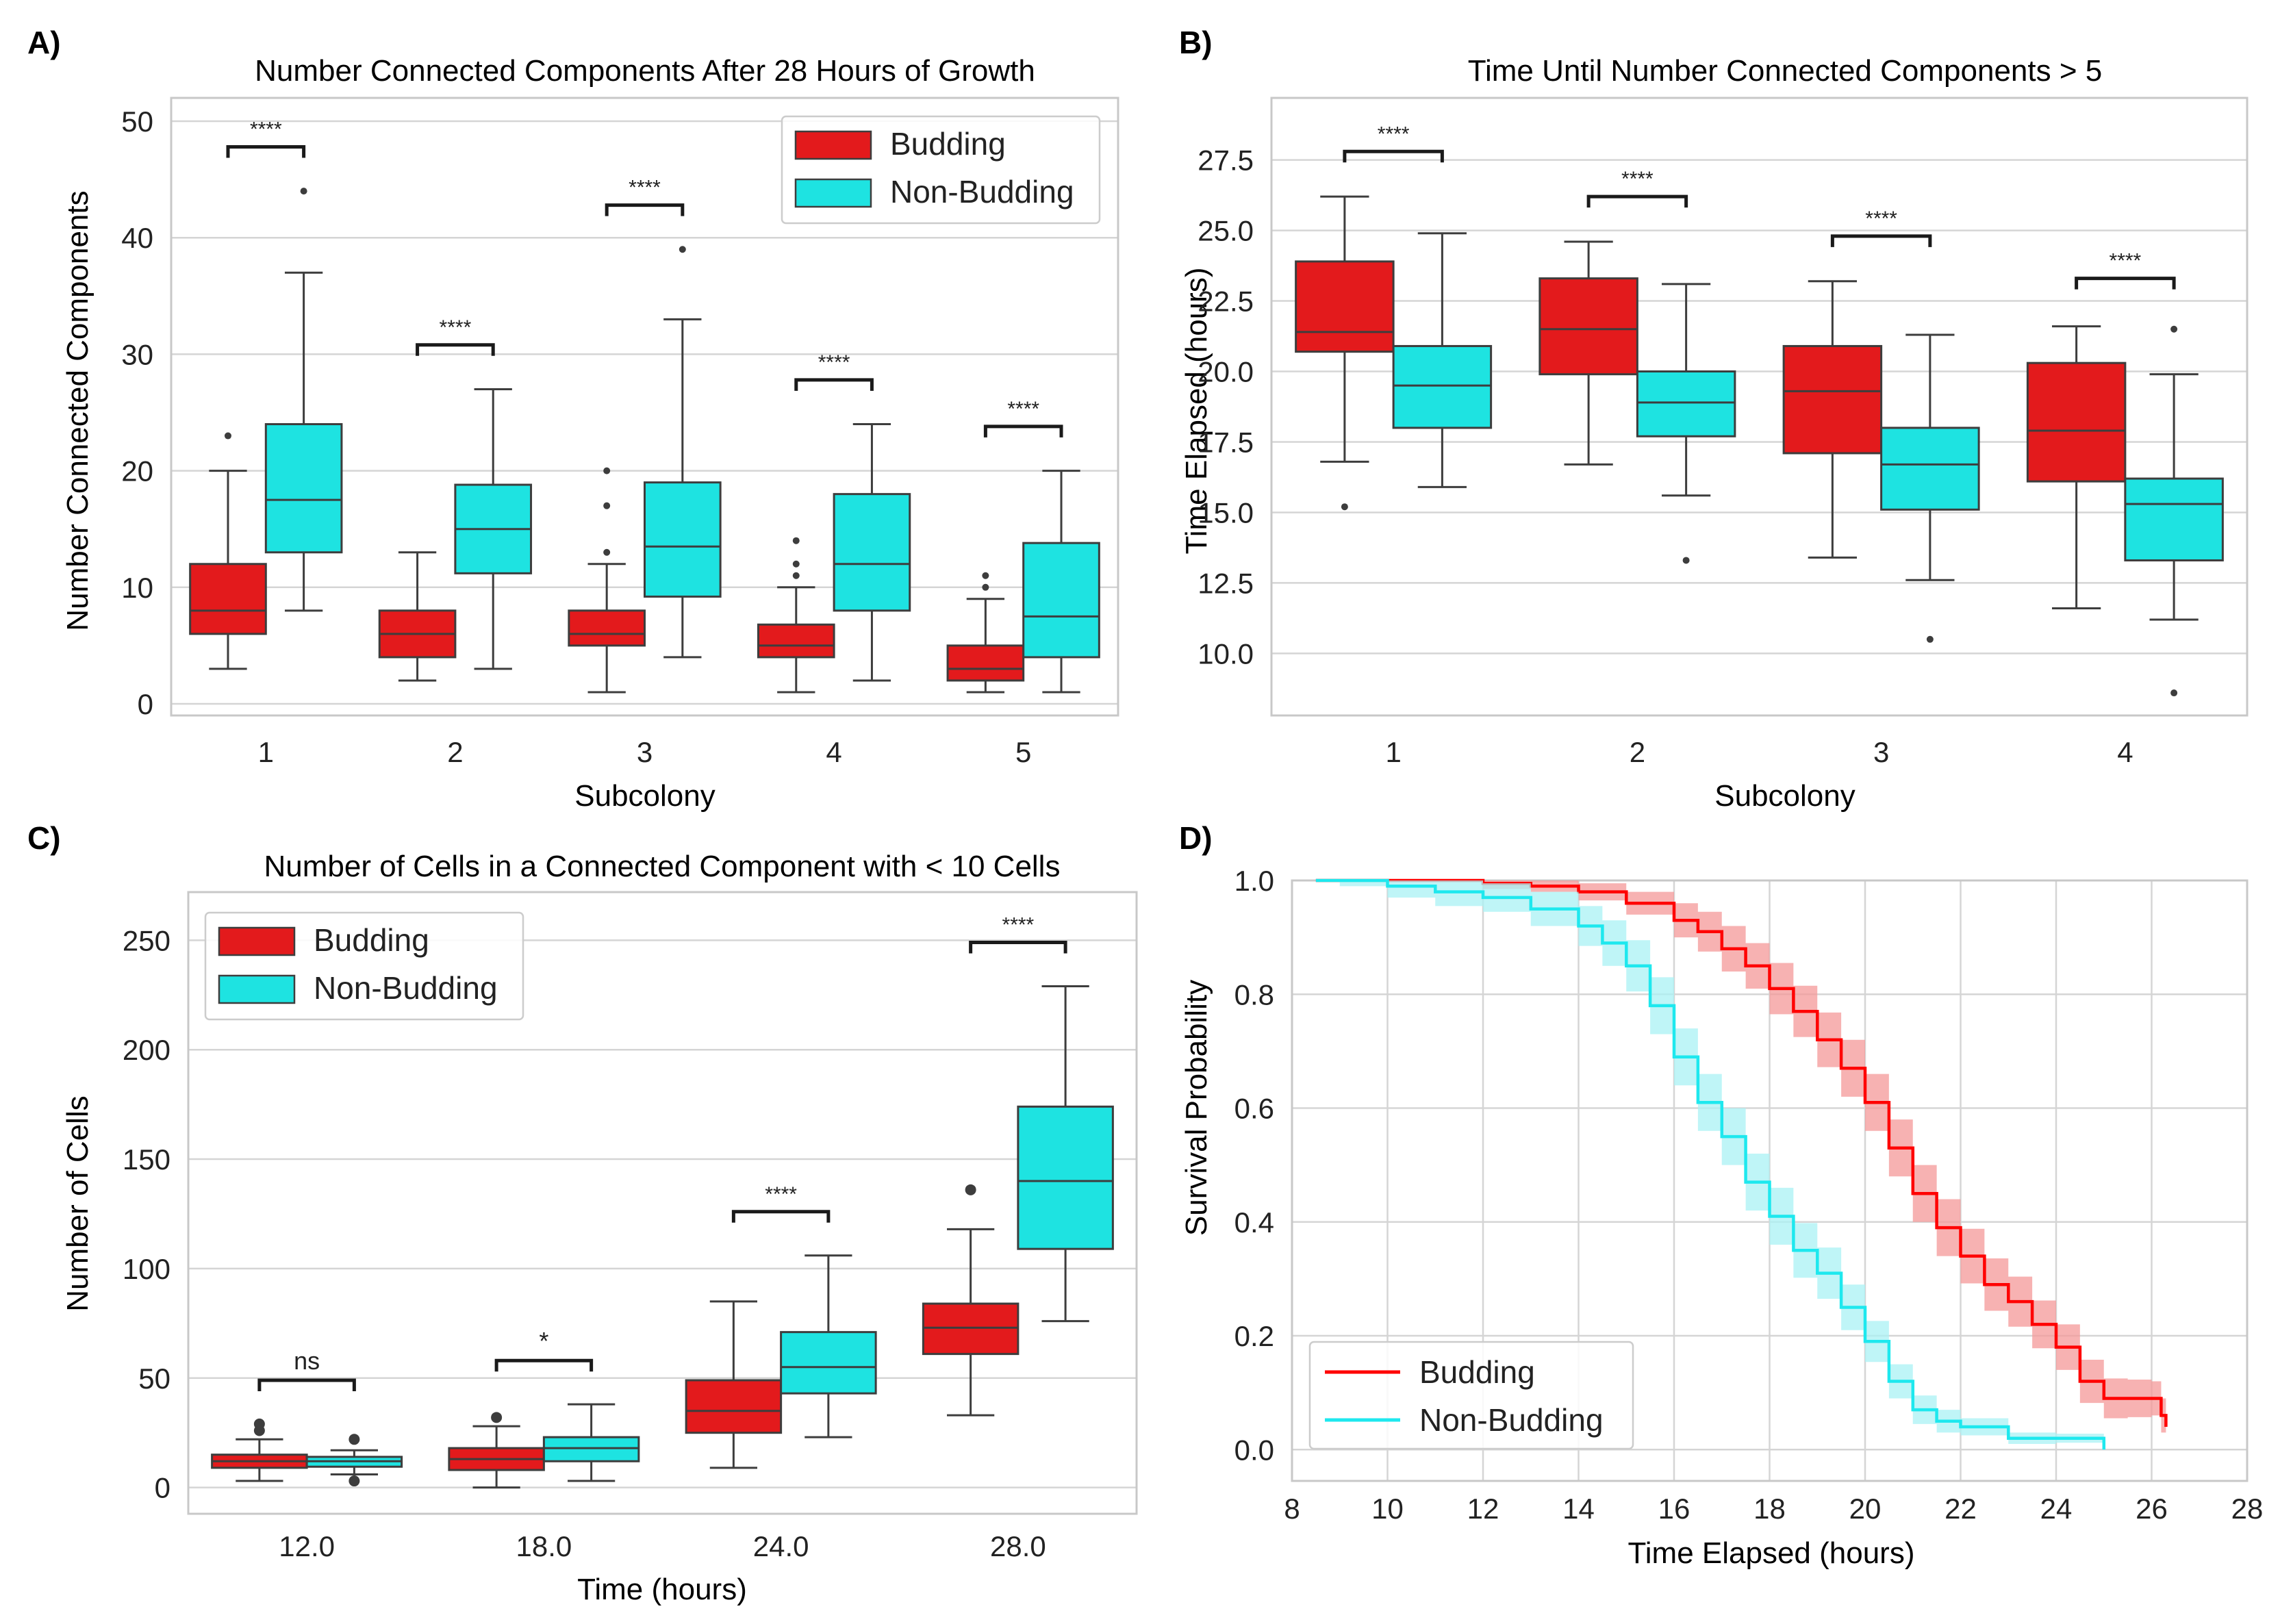 The width and height of the screenshot is (2280, 1624). I want to click on panel-a-ylabel: Number Connected Components, so click(77, 410).